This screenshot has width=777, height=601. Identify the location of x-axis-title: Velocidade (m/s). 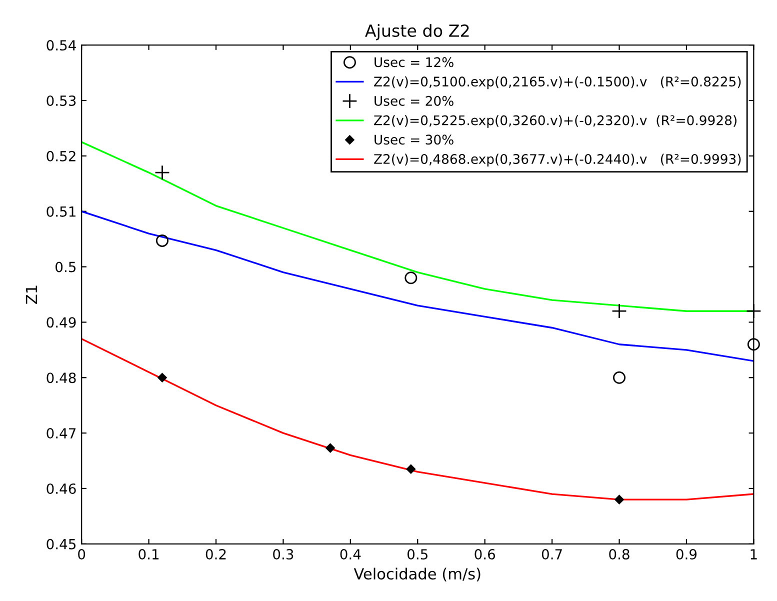
(417, 575).